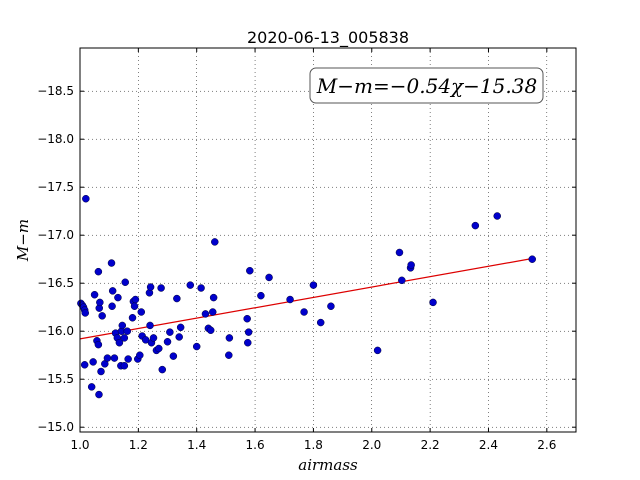 The width and height of the screenshot is (640, 480). Describe the element at coordinates (55, 331) in the screenshot. I see `y-tick-label: −16.0` at that location.